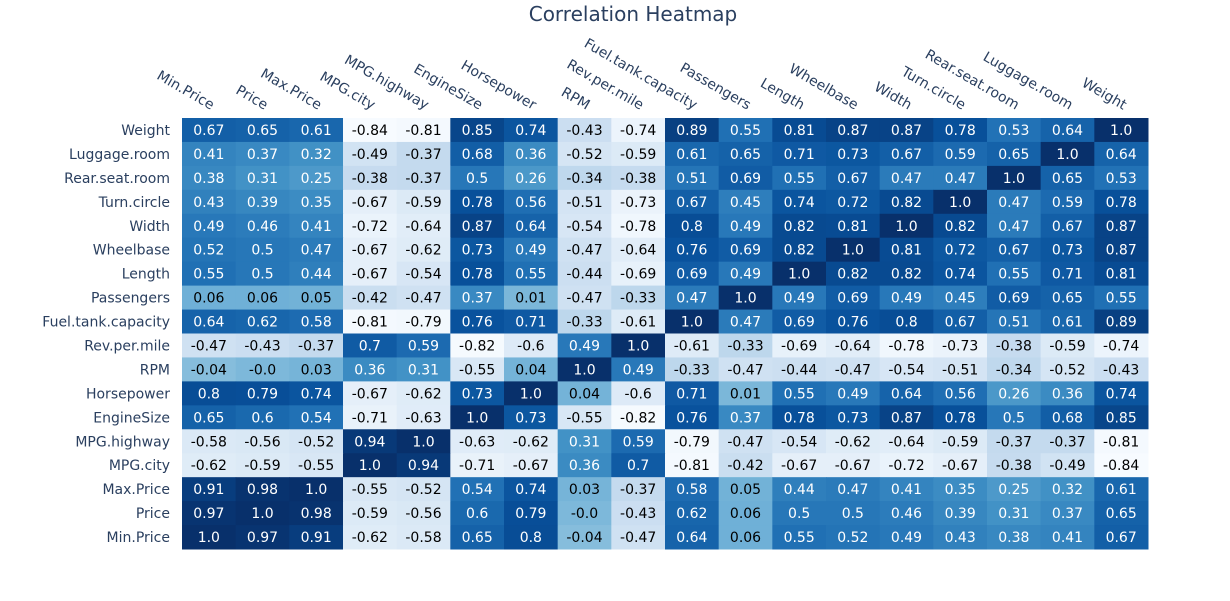 This screenshot has width=1230, height=601. I want to click on heatmap-cell-value: 0.59, so click(423, 346).